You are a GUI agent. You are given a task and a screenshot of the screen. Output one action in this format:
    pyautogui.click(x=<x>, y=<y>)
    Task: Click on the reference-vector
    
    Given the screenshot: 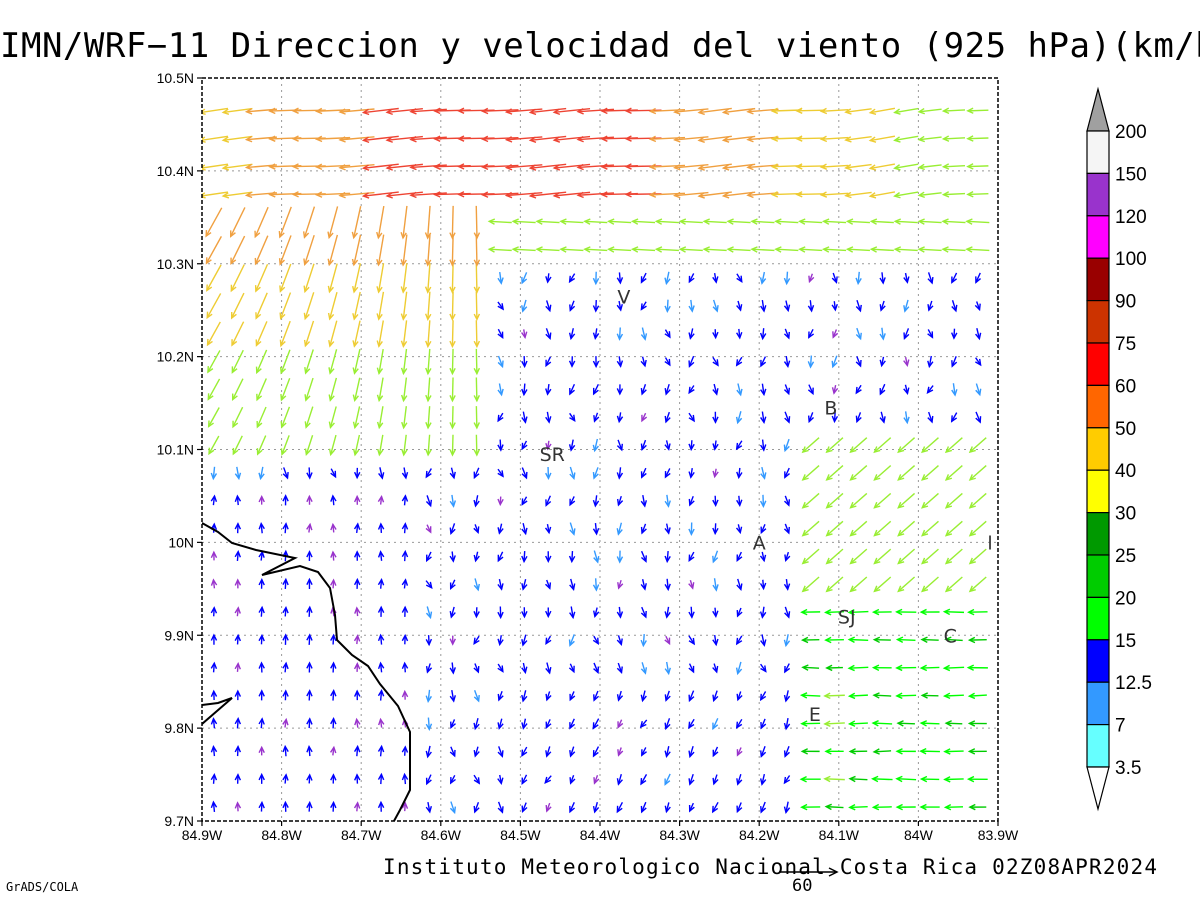 What is the action you would take?
    pyautogui.click(x=809, y=872)
    